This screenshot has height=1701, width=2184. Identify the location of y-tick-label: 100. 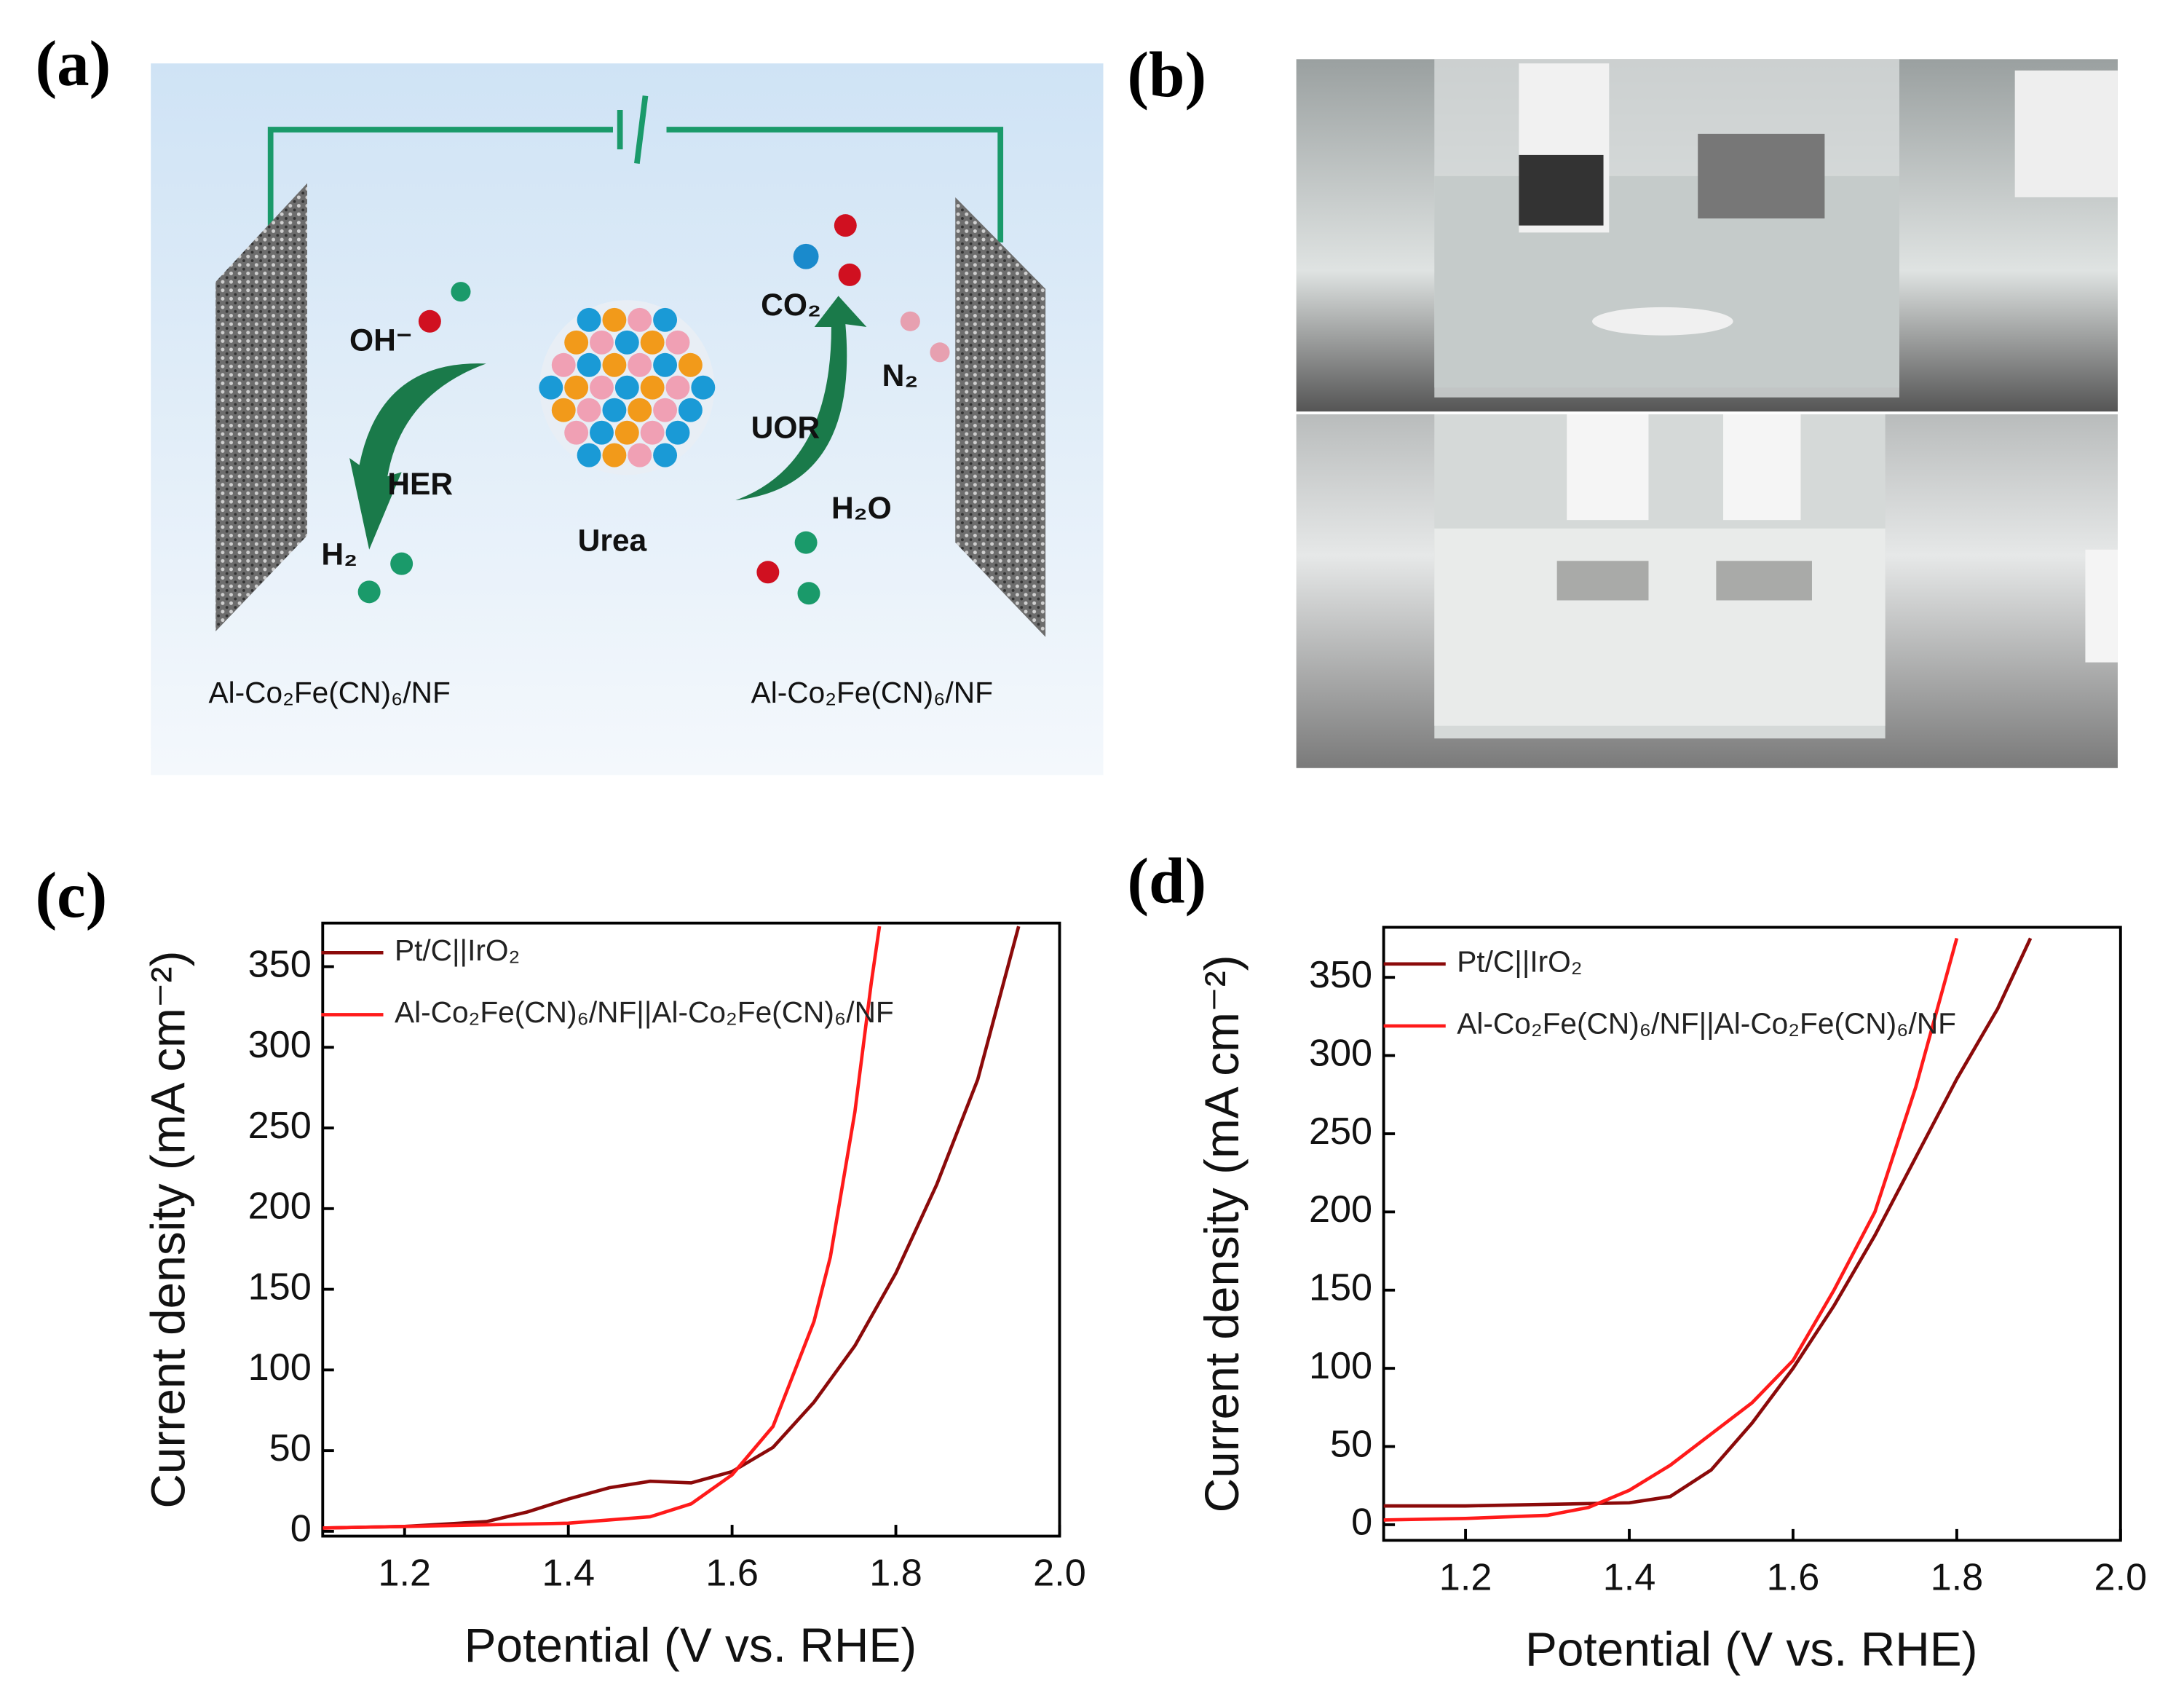
(1340, 1366).